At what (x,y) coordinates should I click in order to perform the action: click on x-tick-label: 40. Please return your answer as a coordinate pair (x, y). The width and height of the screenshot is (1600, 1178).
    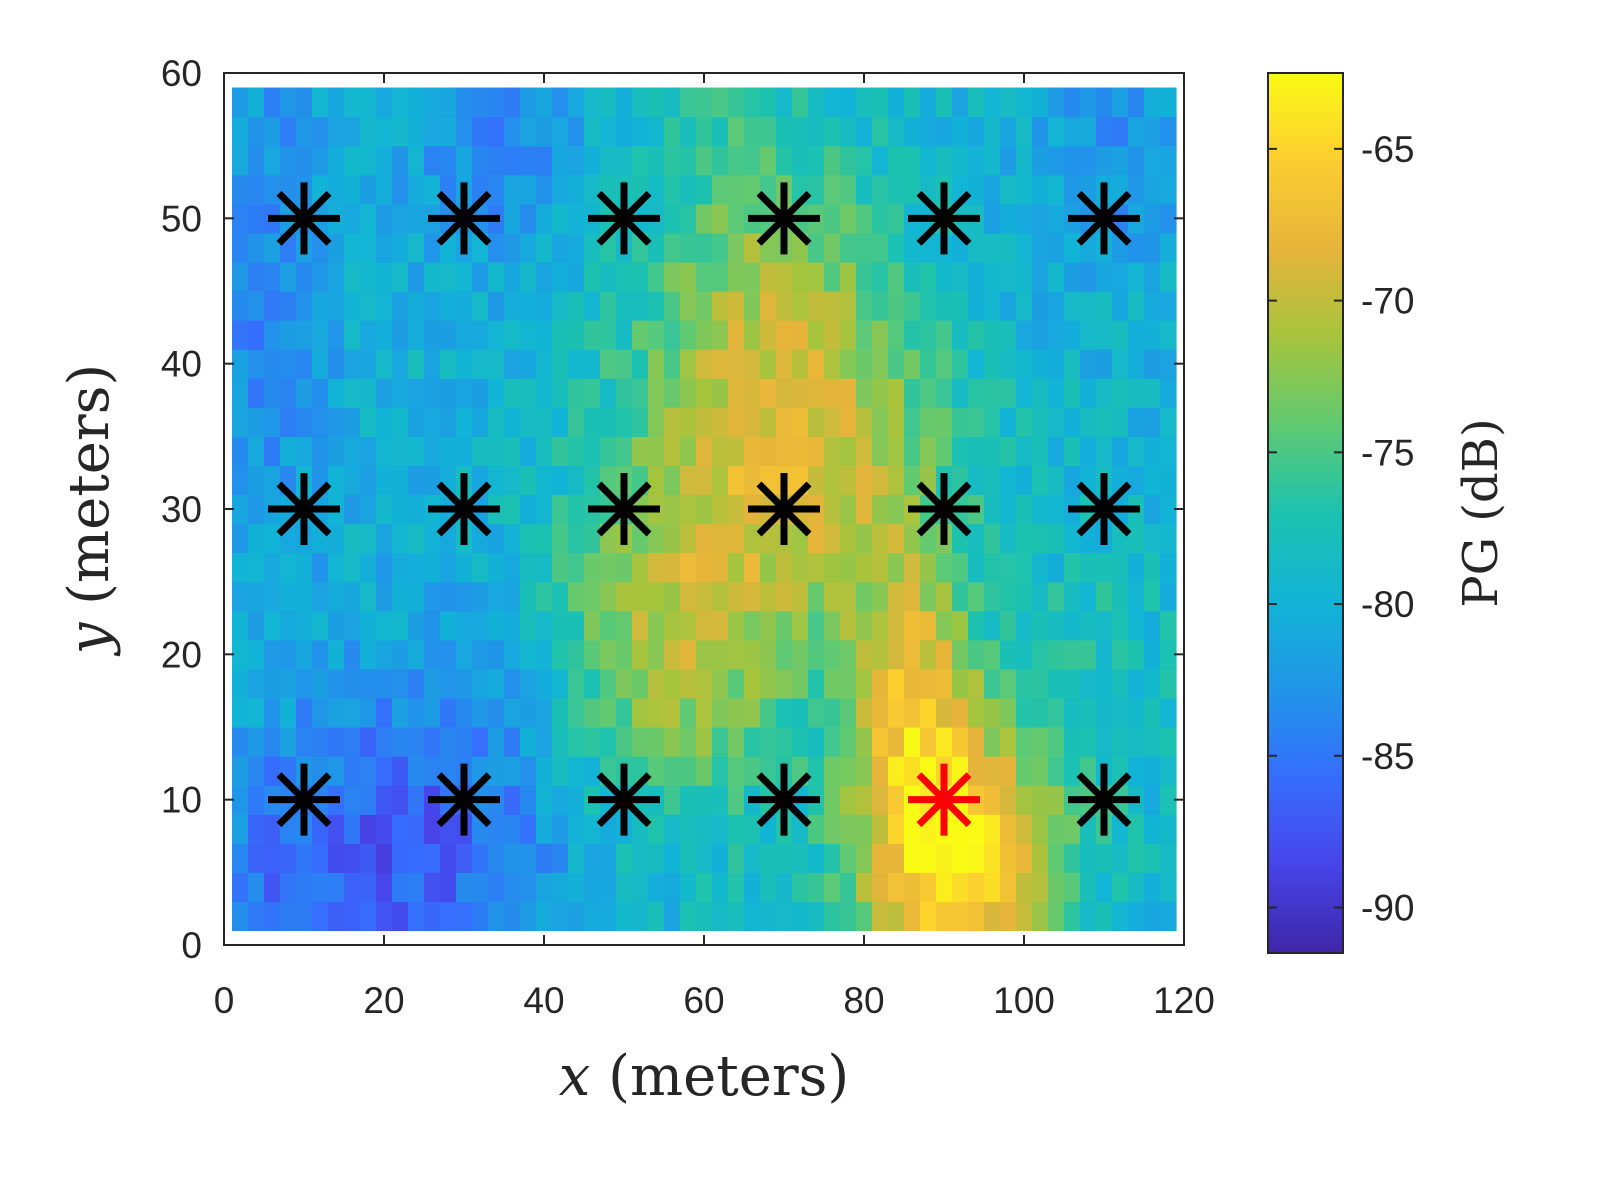
    Looking at the image, I should click on (543, 1000).